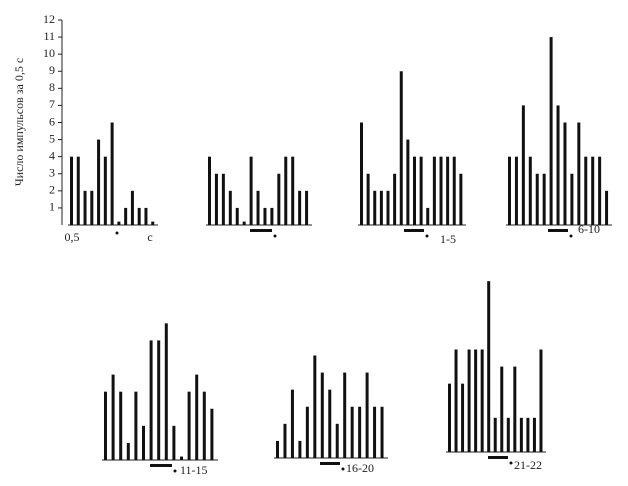 The width and height of the screenshot is (628, 486). What do you see at coordinates (52, 87) in the screenshot?
I see `y-tick-label: 8` at bounding box center [52, 87].